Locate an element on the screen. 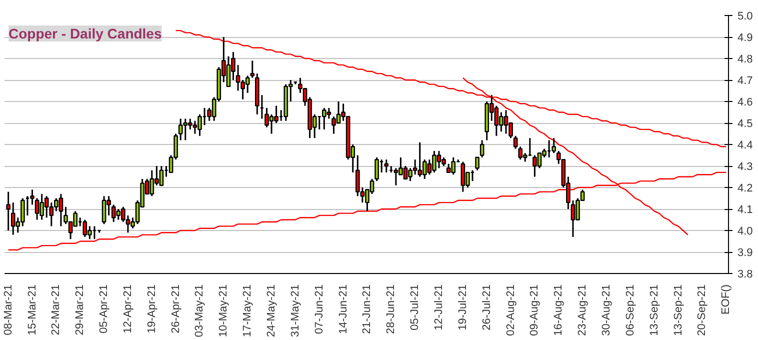 The height and width of the screenshot is (340, 758). x-tick-label: 16-Aug-21 is located at coordinates (558, 310).